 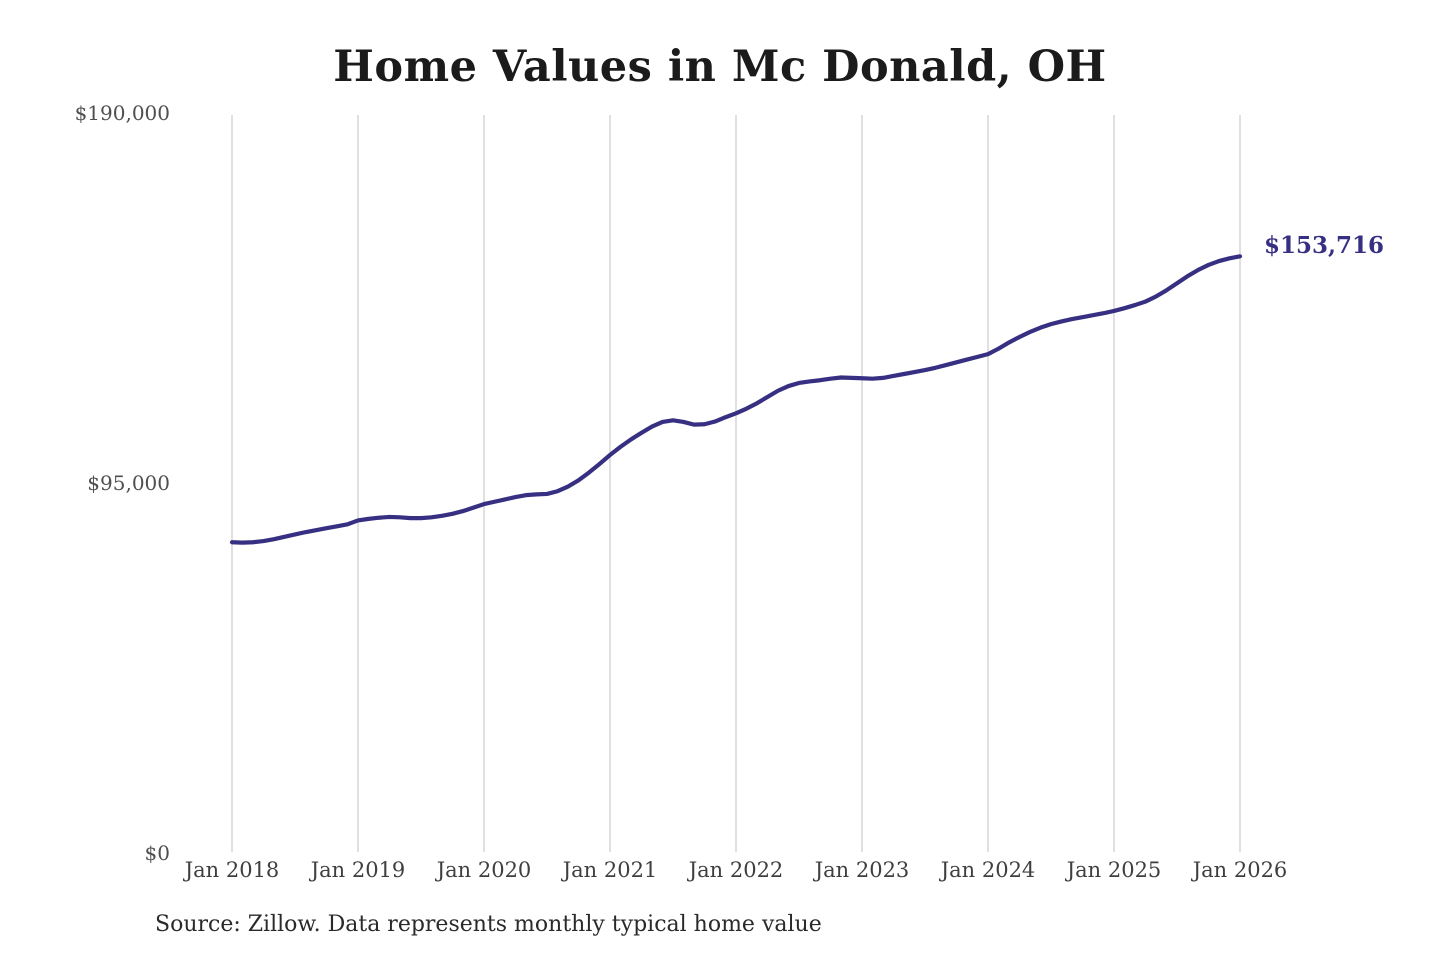 What do you see at coordinates (1114, 870) in the screenshot?
I see `x-tick-label: Jan 2025` at bounding box center [1114, 870].